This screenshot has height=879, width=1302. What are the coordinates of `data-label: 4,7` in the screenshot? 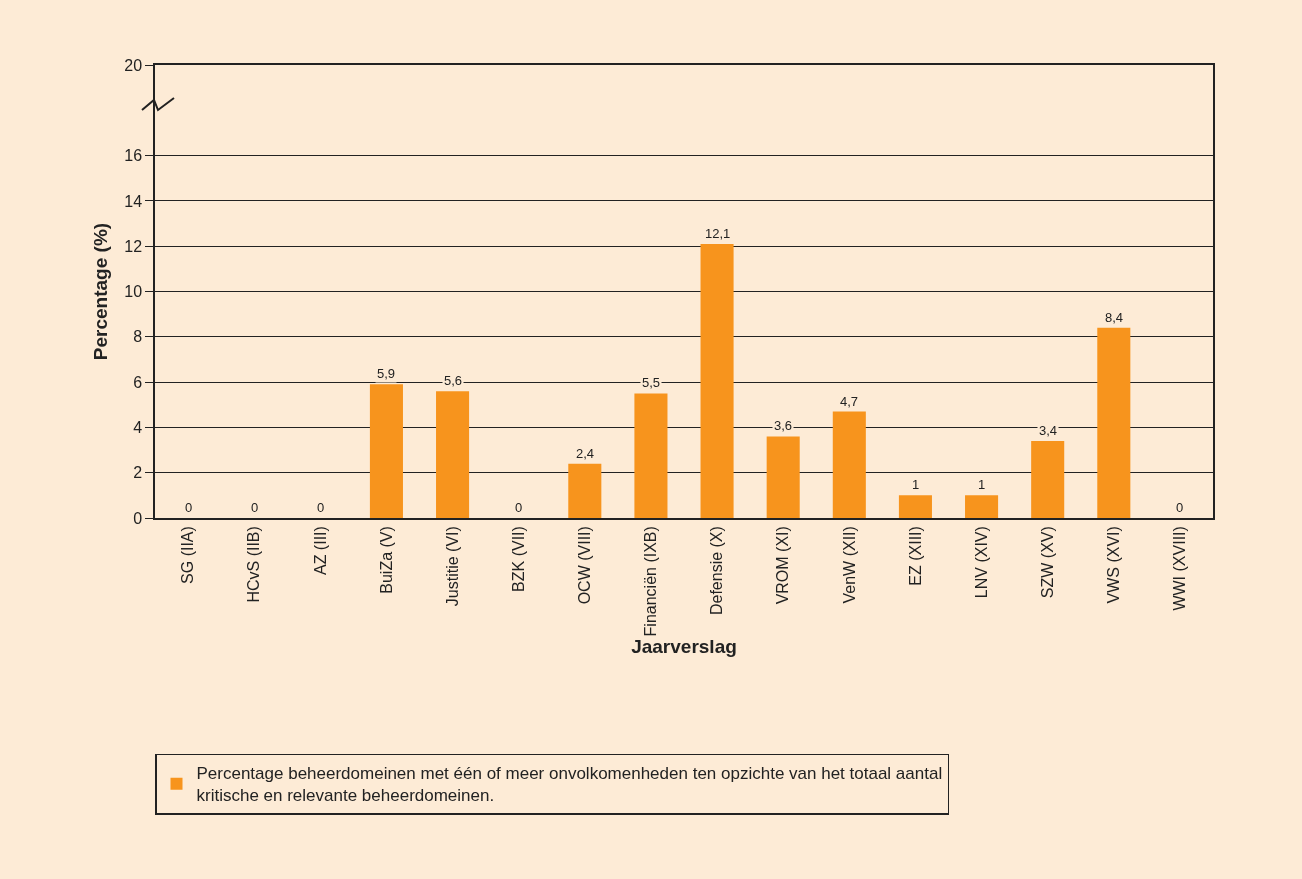 It's located at (849, 401).